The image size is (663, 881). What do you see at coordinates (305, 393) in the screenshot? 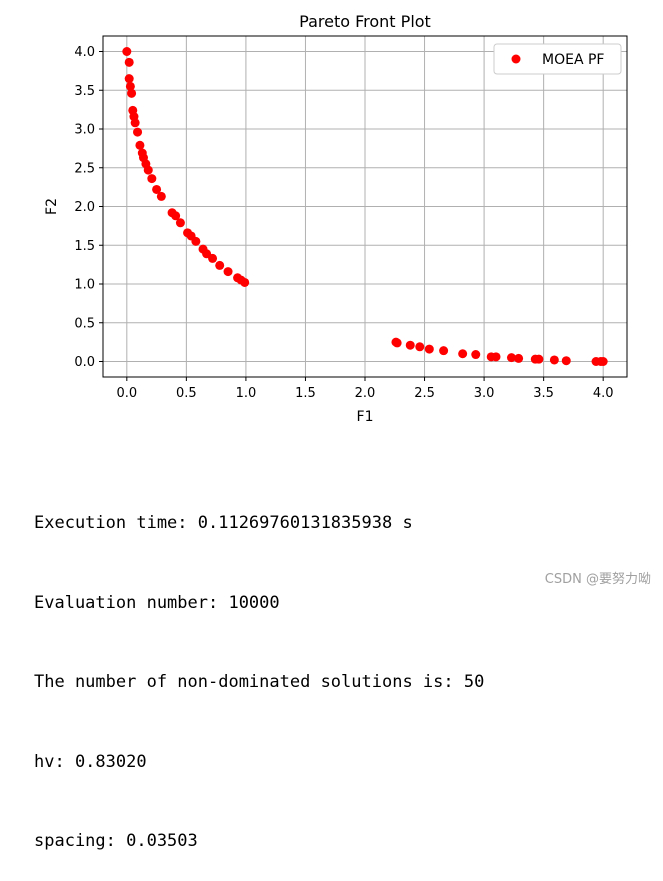
I see `x-tick-label: 1.5` at bounding box center [305, 393].